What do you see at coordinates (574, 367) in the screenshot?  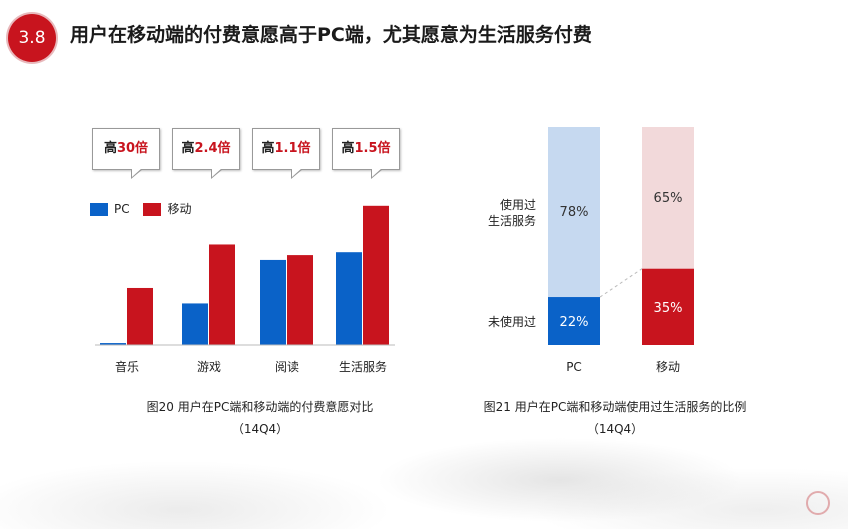 I see `x-tick-label: PC` at bounding box center [574, 367].